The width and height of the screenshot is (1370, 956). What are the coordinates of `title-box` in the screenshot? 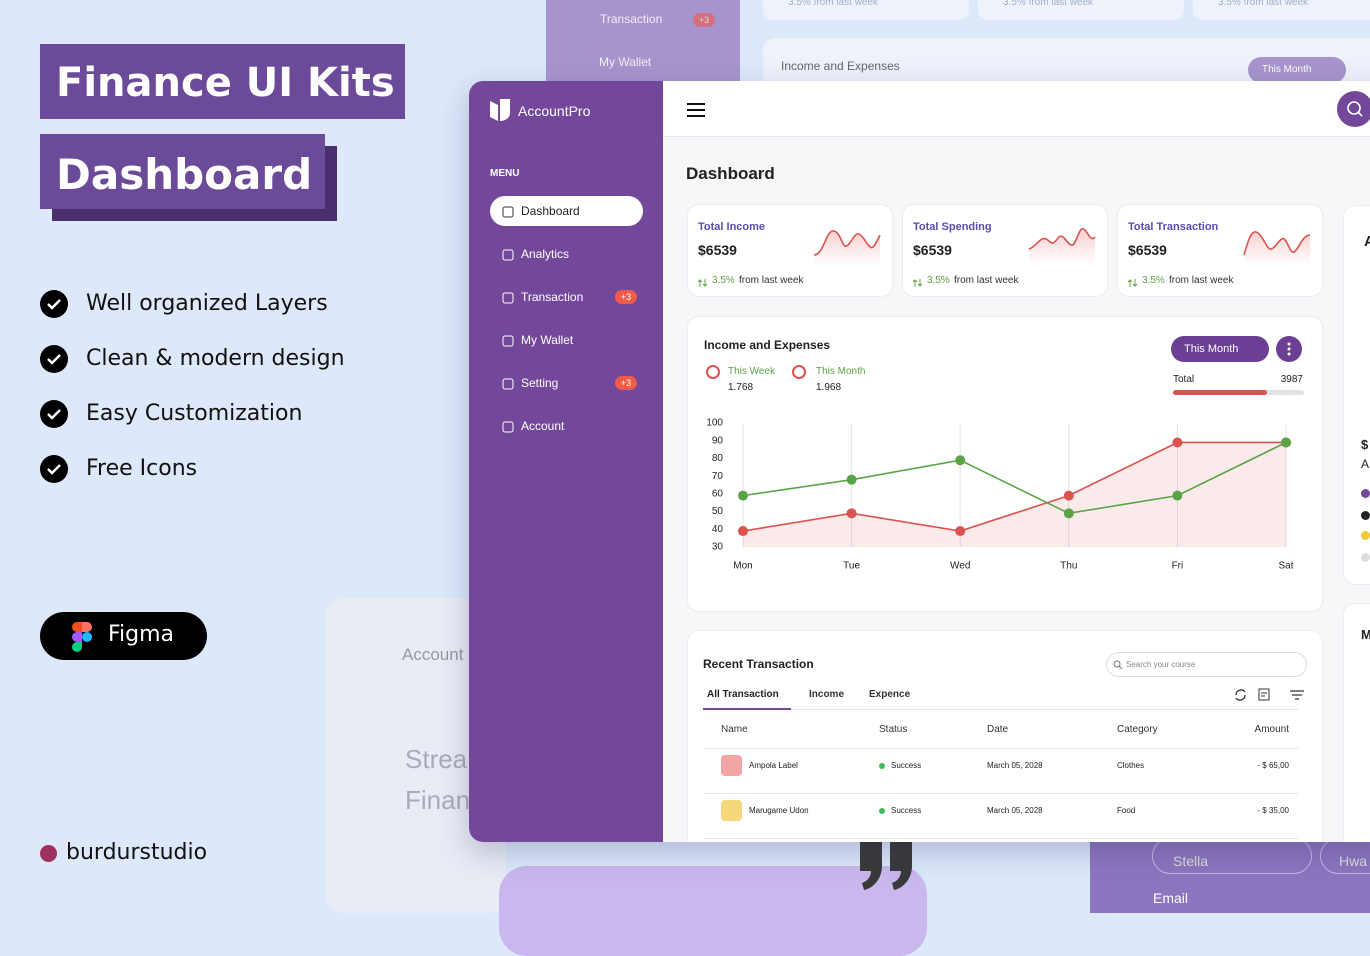 It's located at (182, 171).